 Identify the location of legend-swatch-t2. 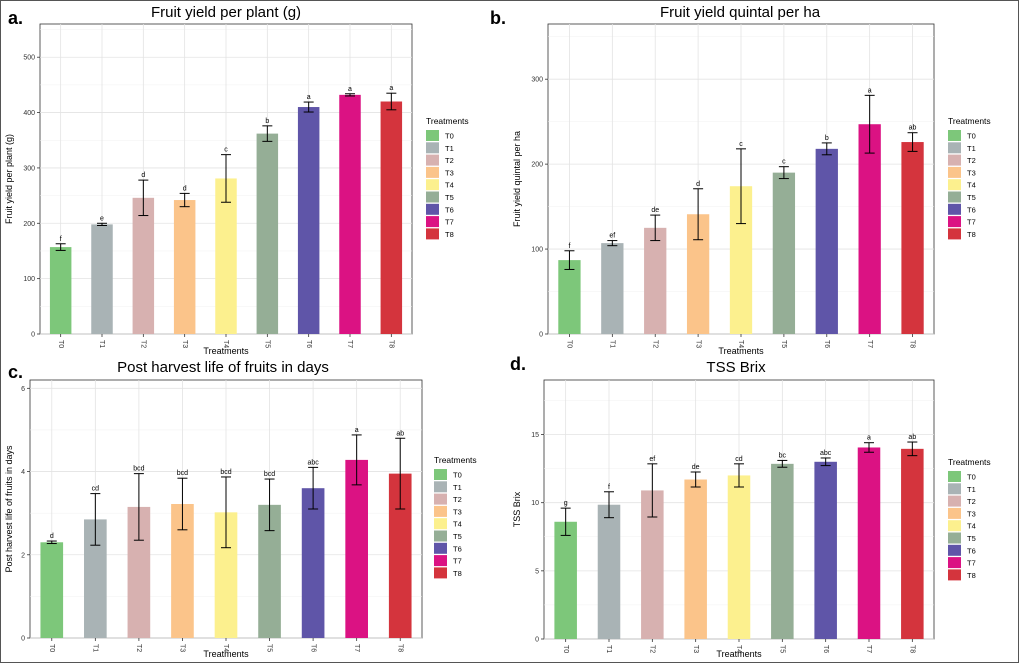
(432, 160).